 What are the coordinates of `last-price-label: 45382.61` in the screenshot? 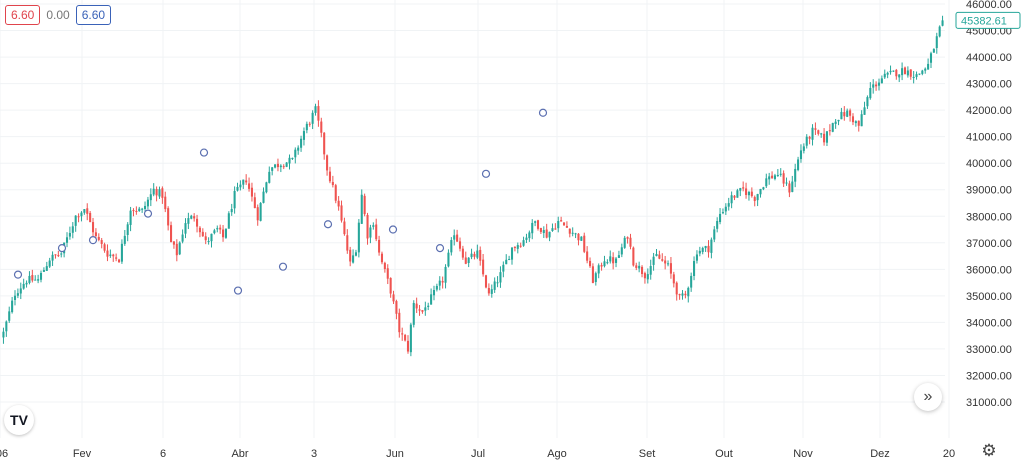 It's located at (984, 21).